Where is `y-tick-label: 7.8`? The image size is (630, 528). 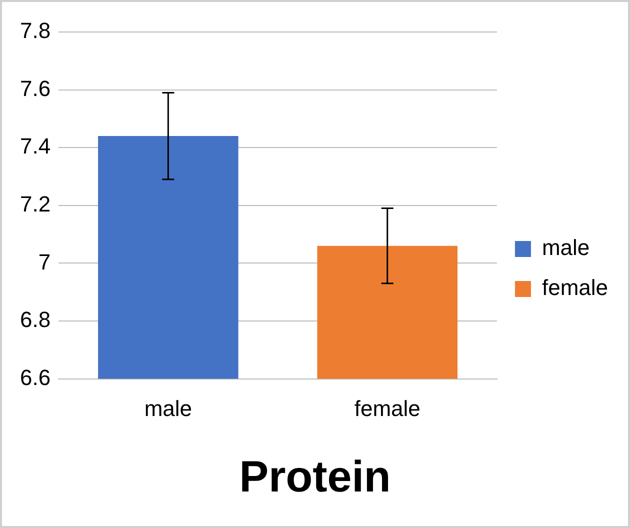 y-tick-label: 7.8 is located at coordinates (35, 31).